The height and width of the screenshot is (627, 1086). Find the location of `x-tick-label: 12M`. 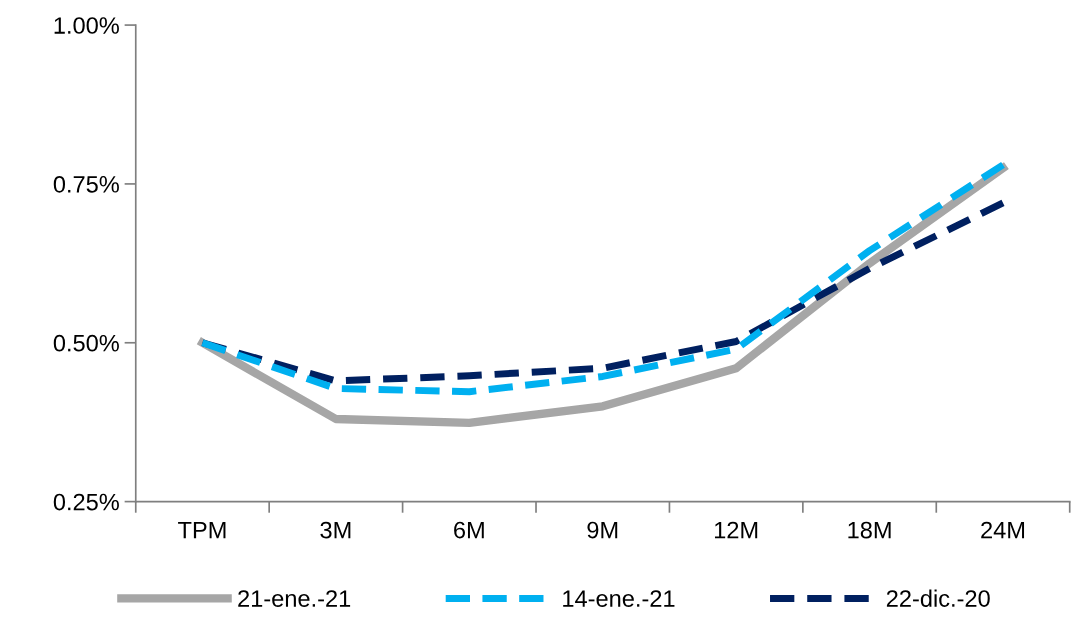

x-tick-label: 12M is located at coordinates (736, 530).